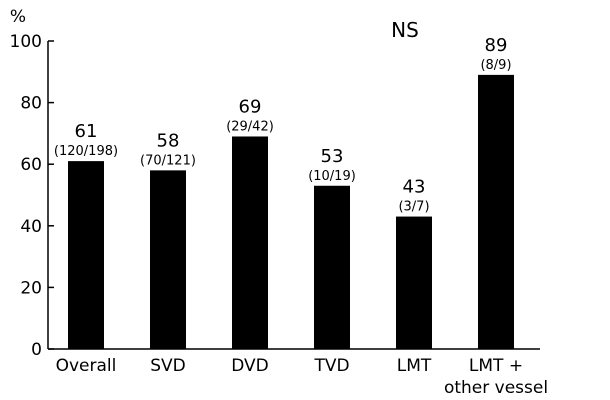 This screenshot has width=610, height=400. Describe the element at coordinates (414, 187) in the screenshot. I see `bar-value-label: 43` at that location.